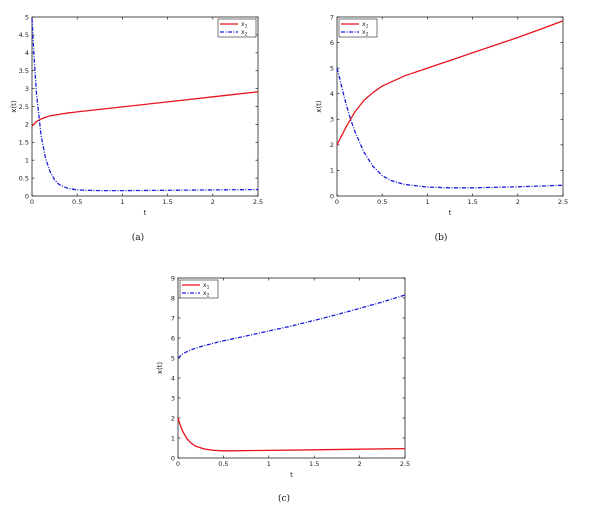  Describe the element at coordinates (173, 298) in the screenshot. I see `y-tick-label: 8` at that location.